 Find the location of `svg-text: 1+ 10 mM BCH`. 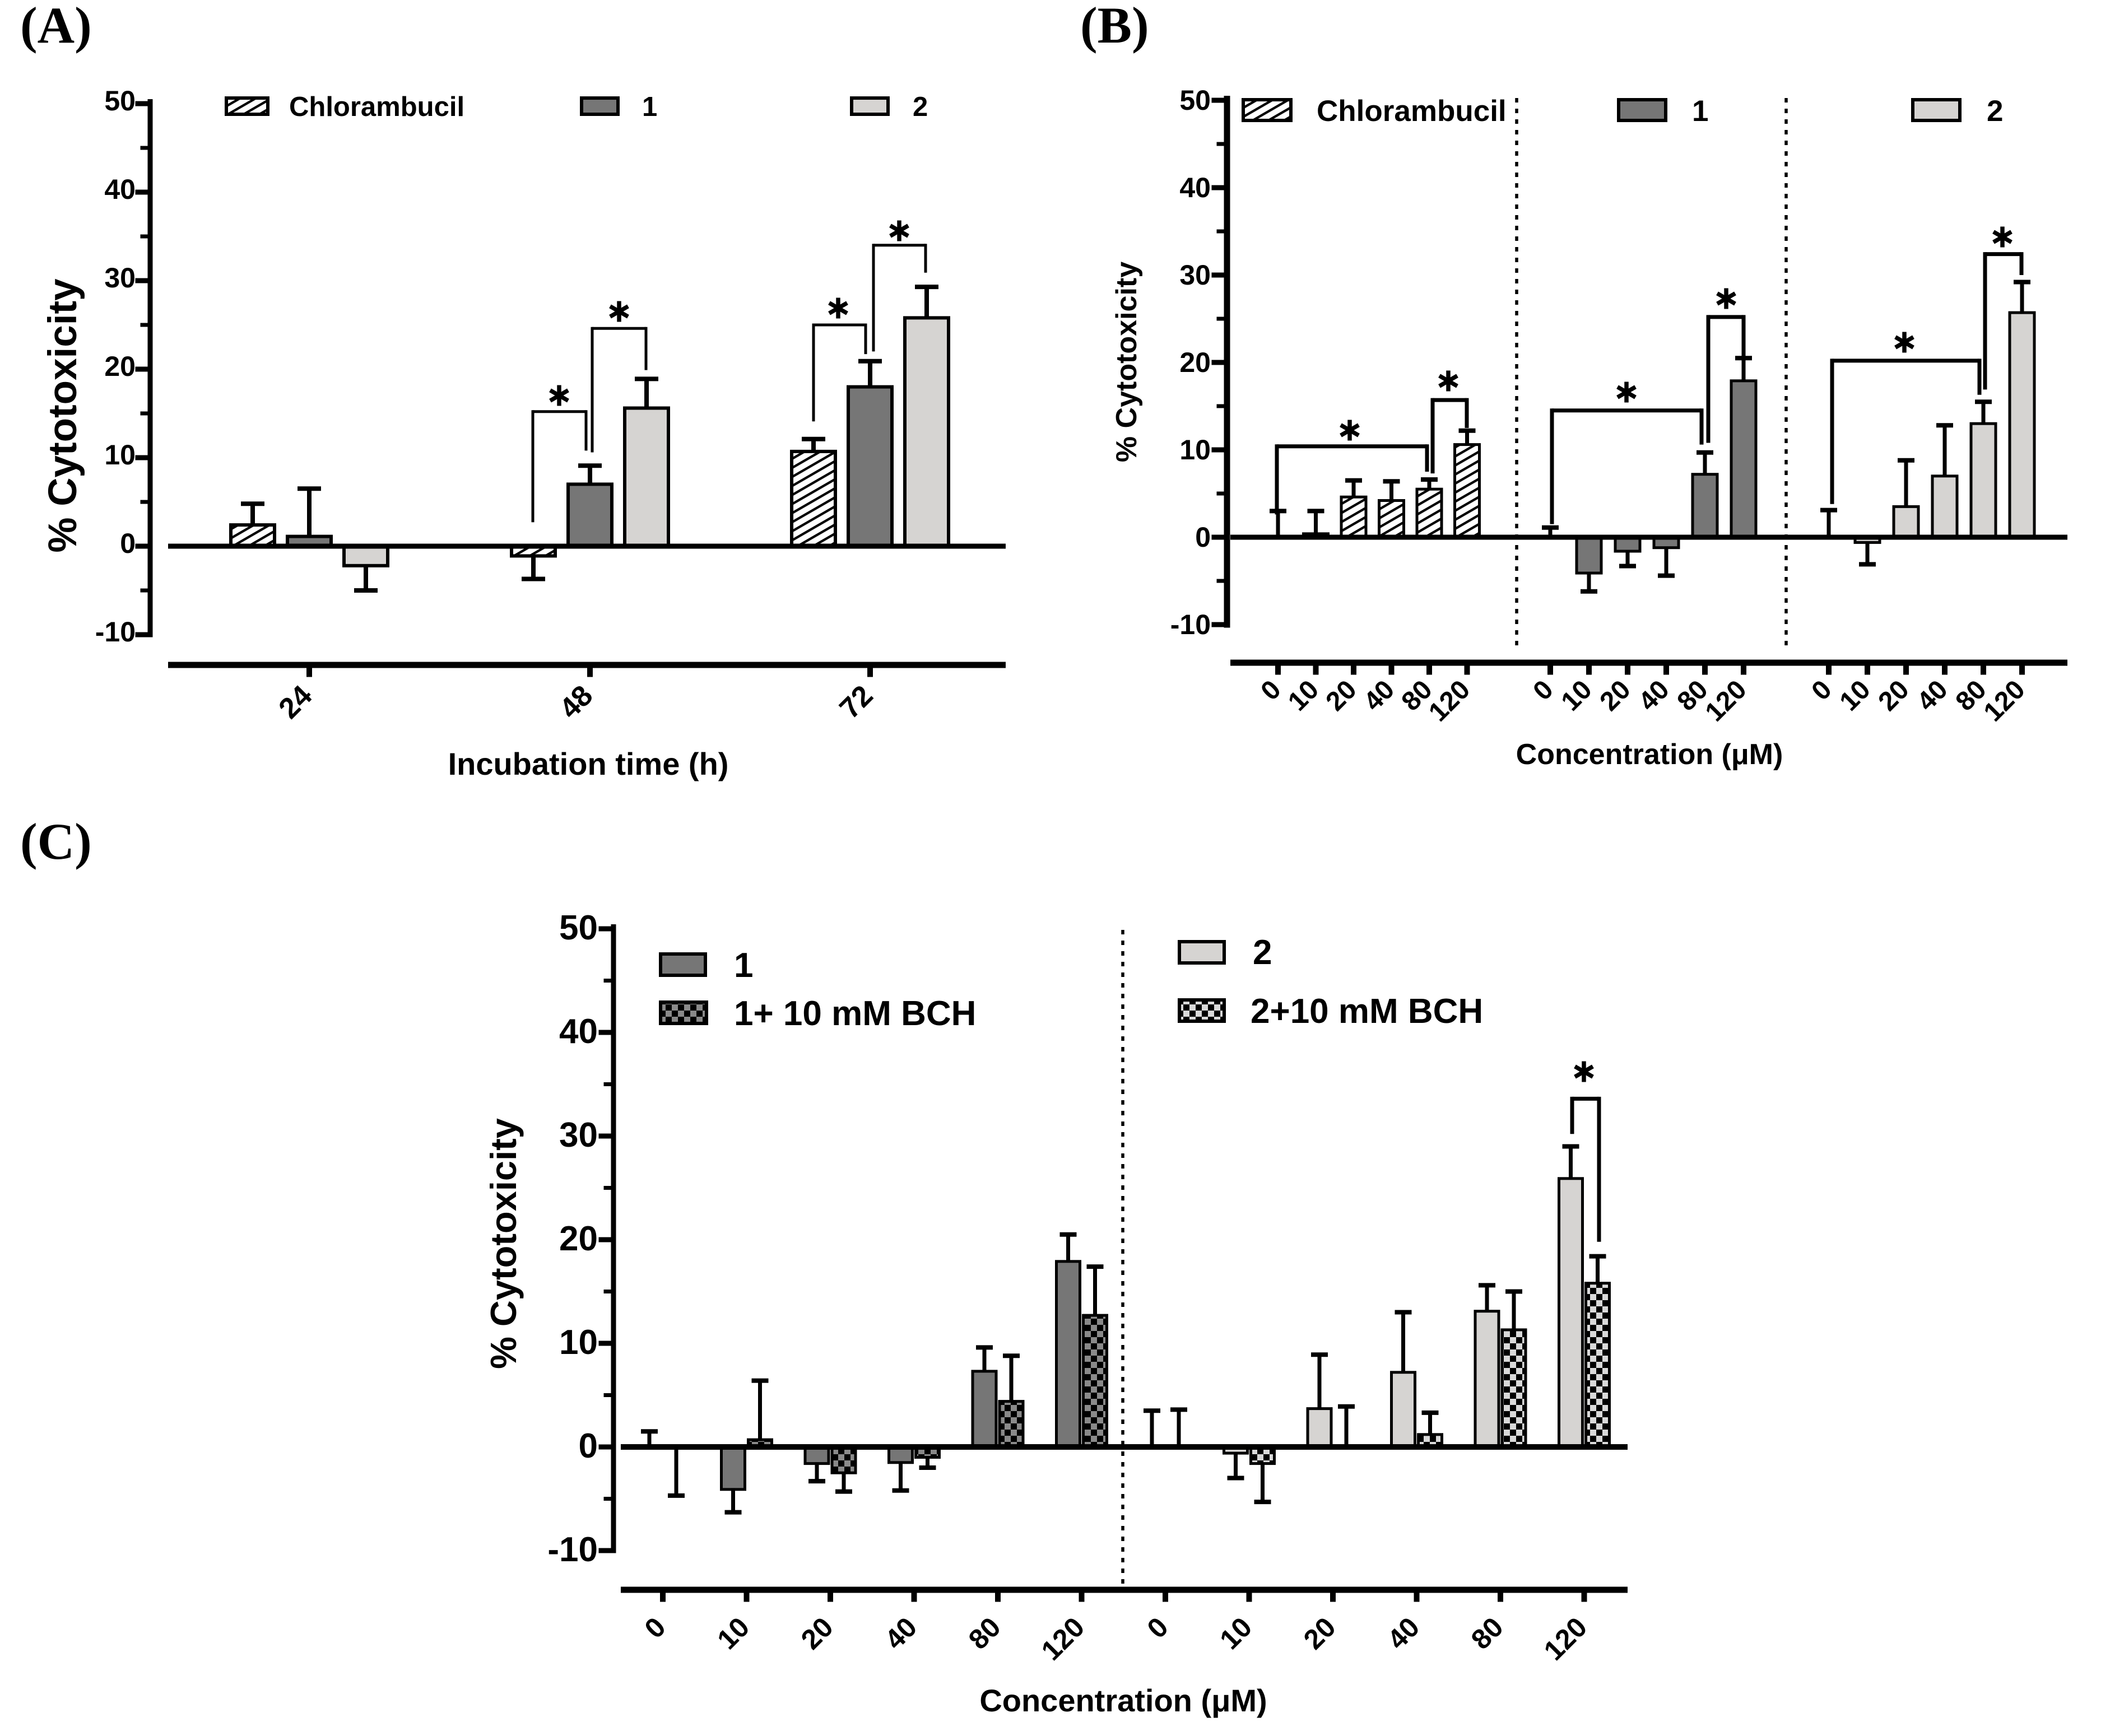

svg-text: 1+ 10 mM BCH is located at coordinates (855, 1013).